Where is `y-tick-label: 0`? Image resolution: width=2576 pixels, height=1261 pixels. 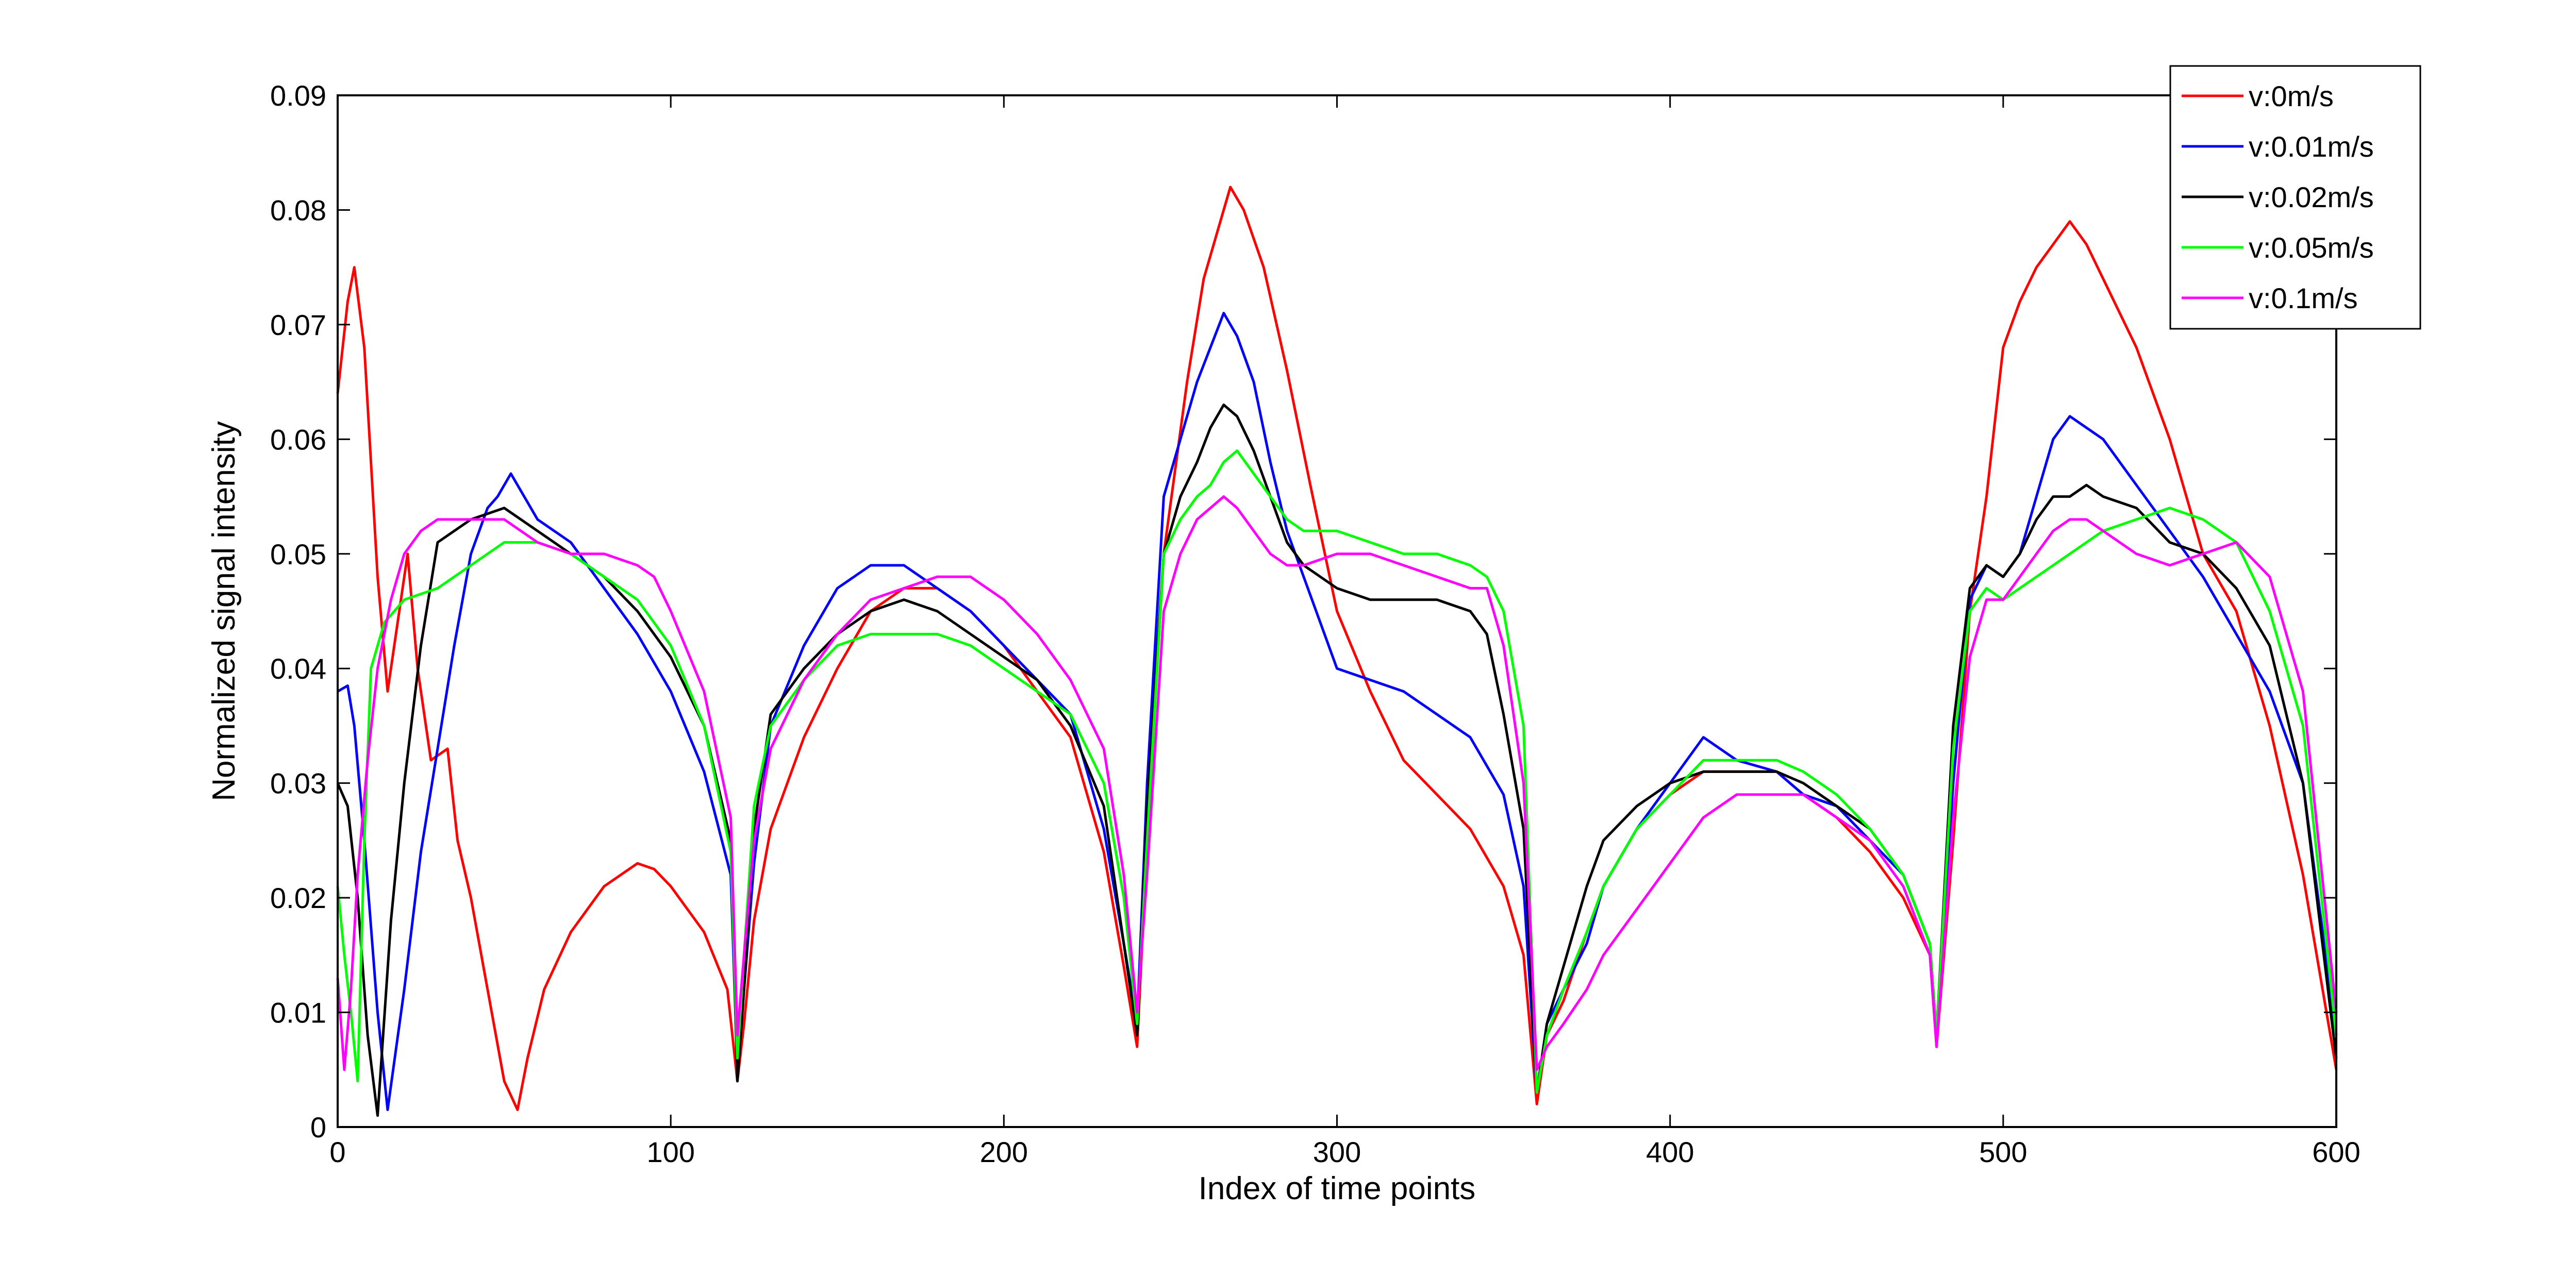
y-tick-label: 0 is located at coordinates (318, 1127).